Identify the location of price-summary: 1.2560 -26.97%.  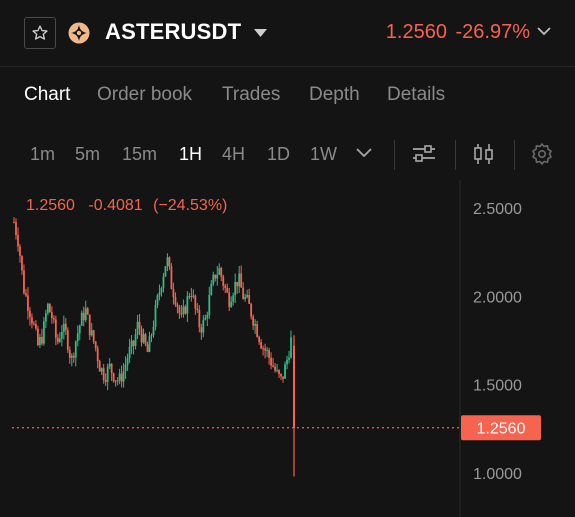
(458, 32).